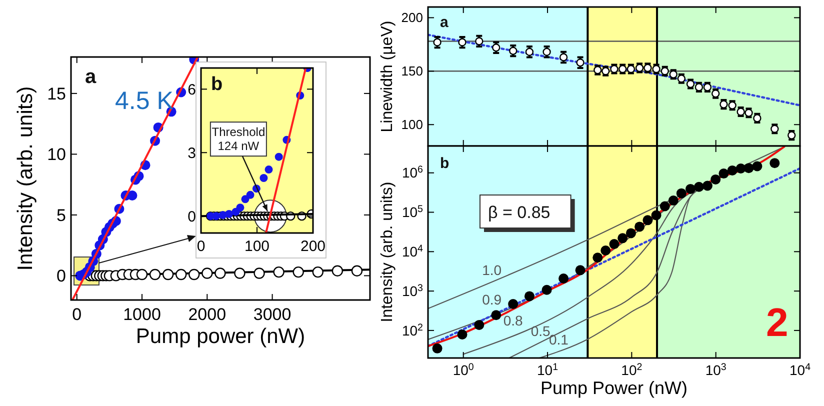 This screenshot has width=824, height=406. Describe the element at coordinates (412, 18) in the screenshot. I see `y-tick-label: 200` at that location.